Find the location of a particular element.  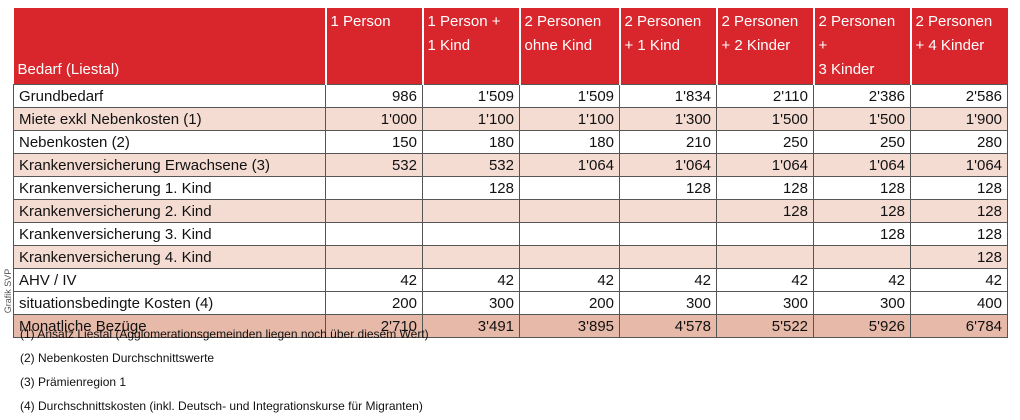

row-label: Krankenversicherung 4. Kind is located at coordinates (169, 257).